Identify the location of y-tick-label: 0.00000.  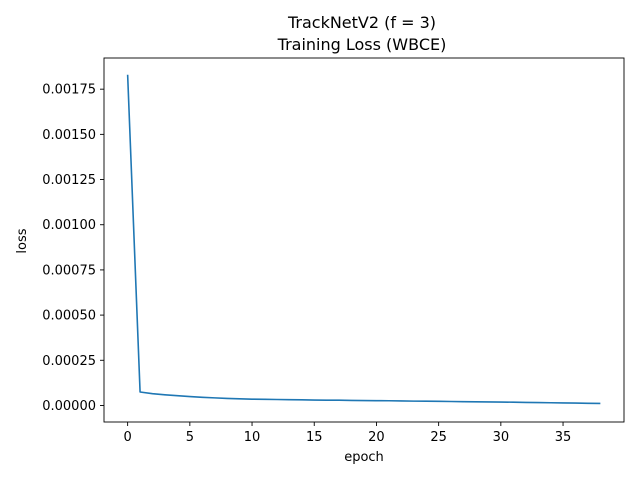
(69, 406).